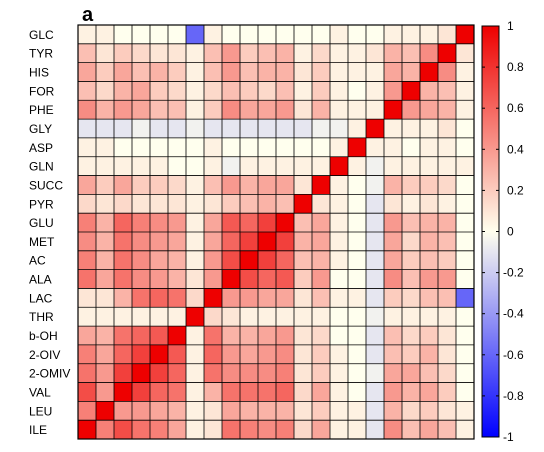 This screenshot has width=544, height=452. What do you see at coordinates (375, 279) in the screenshot?
I see `heatmap-cell-ALA-GLY` at bounding box center [375, 279].